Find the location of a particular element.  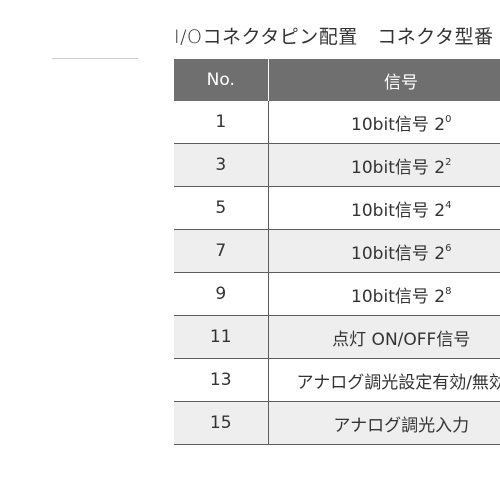

signal-cell: 10bit信号 24 is located at coordinates (384, 208).